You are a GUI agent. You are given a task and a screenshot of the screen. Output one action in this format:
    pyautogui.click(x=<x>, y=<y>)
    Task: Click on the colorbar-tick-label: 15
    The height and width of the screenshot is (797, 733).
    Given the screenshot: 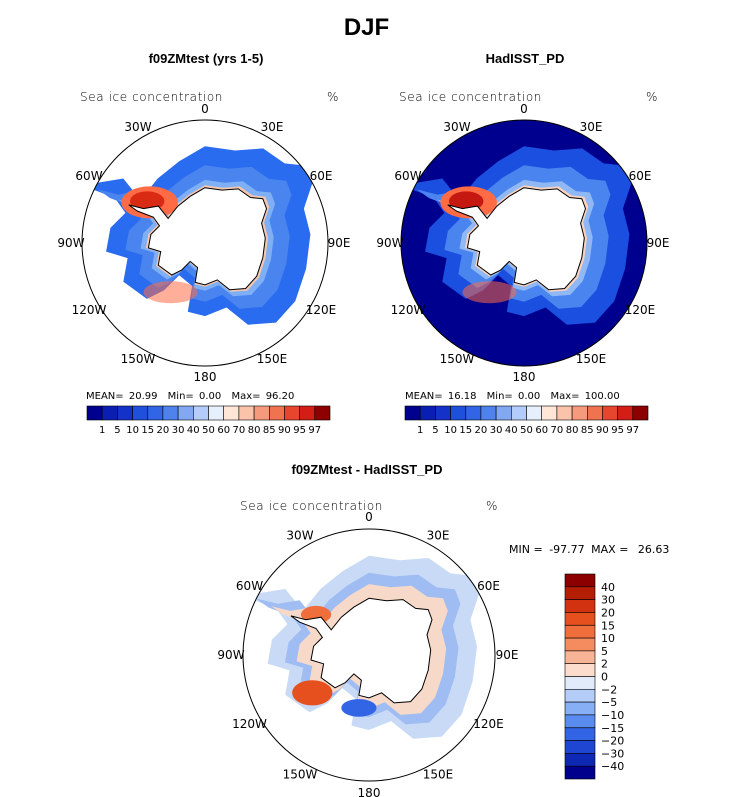 What is the action you would take?
    pyautogui.click(x=147, y=430)
    